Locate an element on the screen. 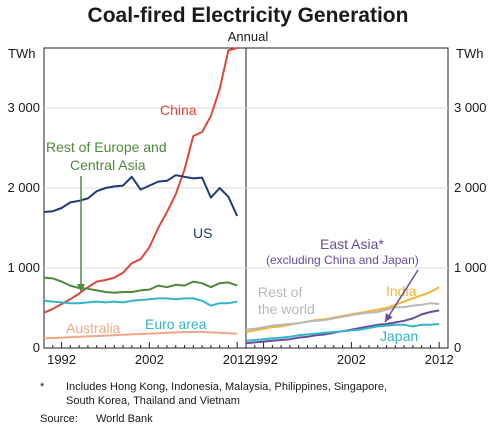 Image resolution: width=496 pixels, height=438 pixels. series-label-euro-area: Euro area is located at coordinates (176, 324).